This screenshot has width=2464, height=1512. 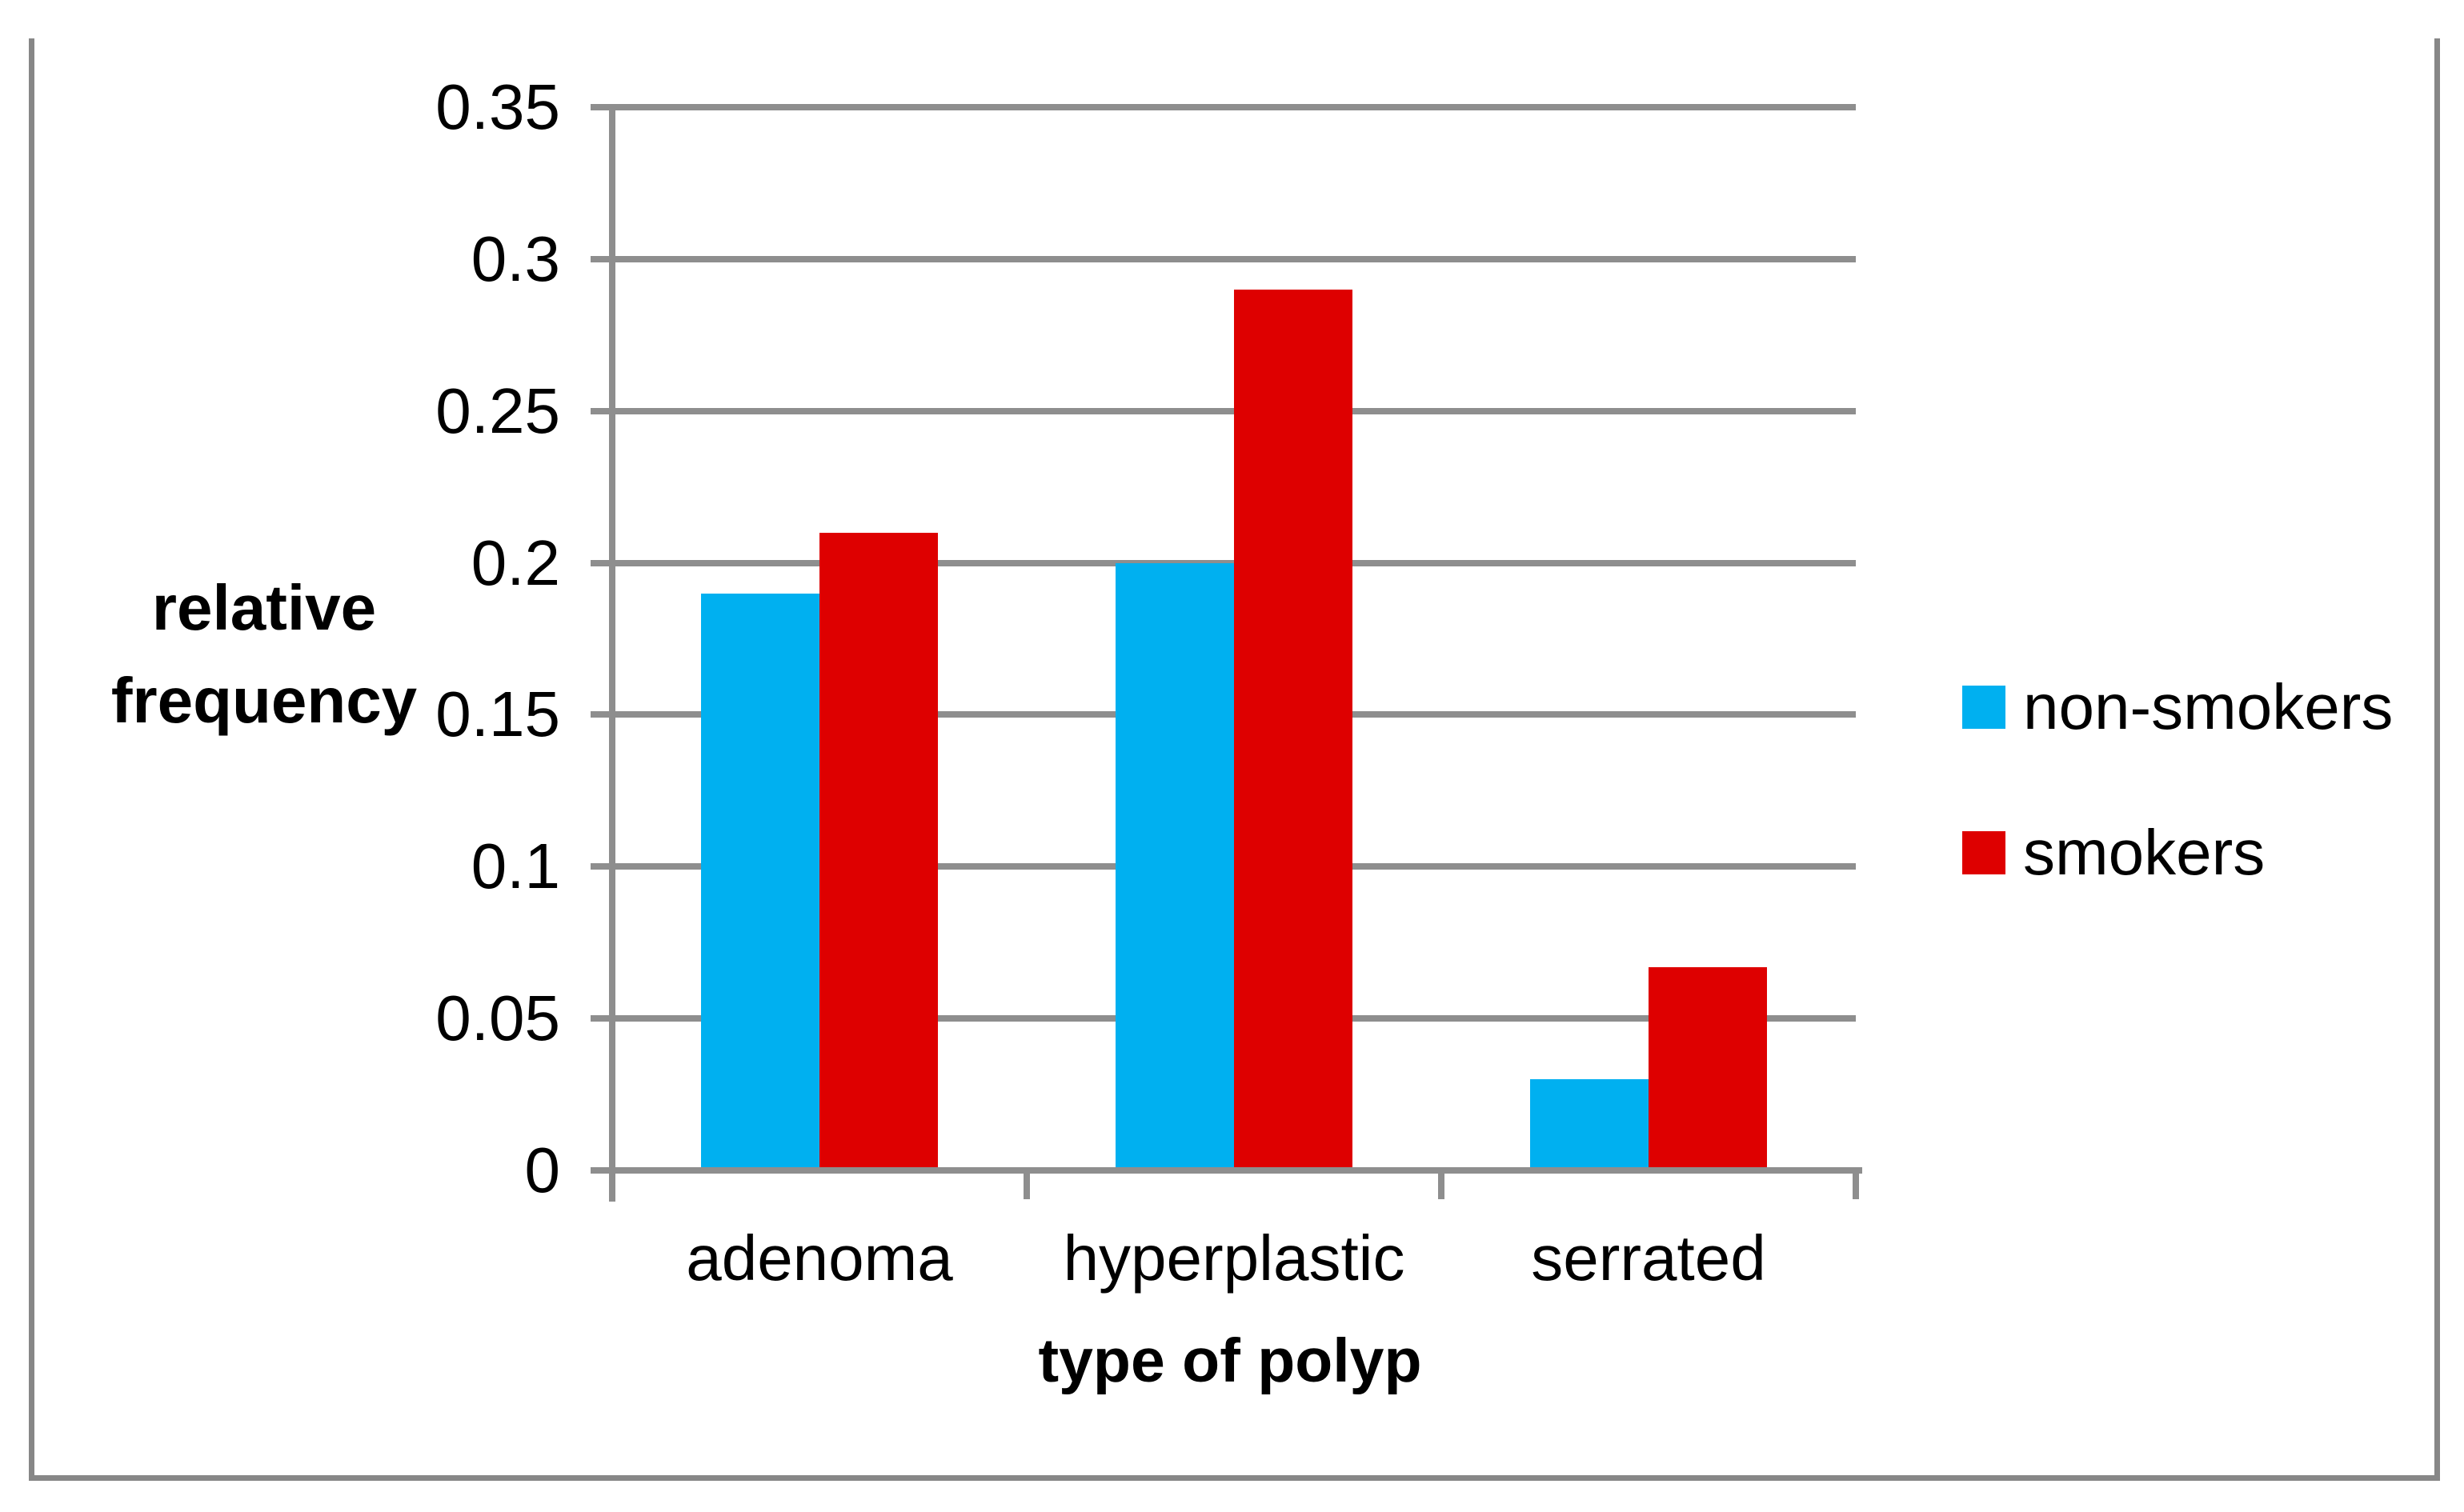 What do you see at coordinates (264, 607) in the screenshot?
I see `y-axis-title-line1: relative` at bounding box center [264, 607].